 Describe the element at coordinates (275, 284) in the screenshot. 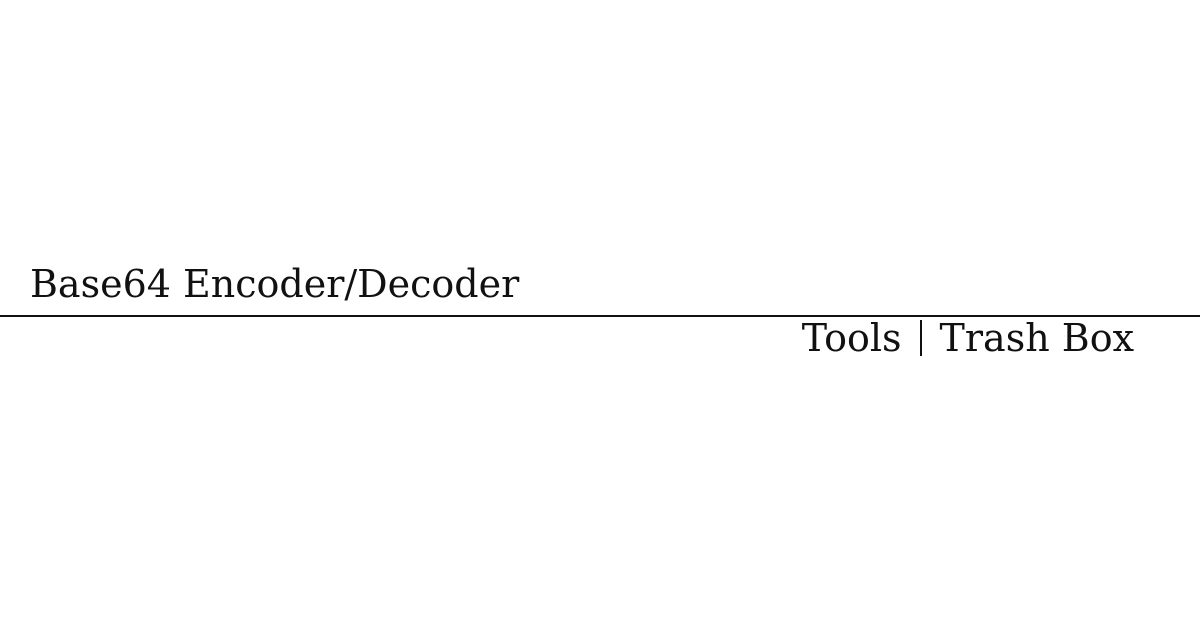

I see `page-title: Base64 Encoder/Decoder` at that location.